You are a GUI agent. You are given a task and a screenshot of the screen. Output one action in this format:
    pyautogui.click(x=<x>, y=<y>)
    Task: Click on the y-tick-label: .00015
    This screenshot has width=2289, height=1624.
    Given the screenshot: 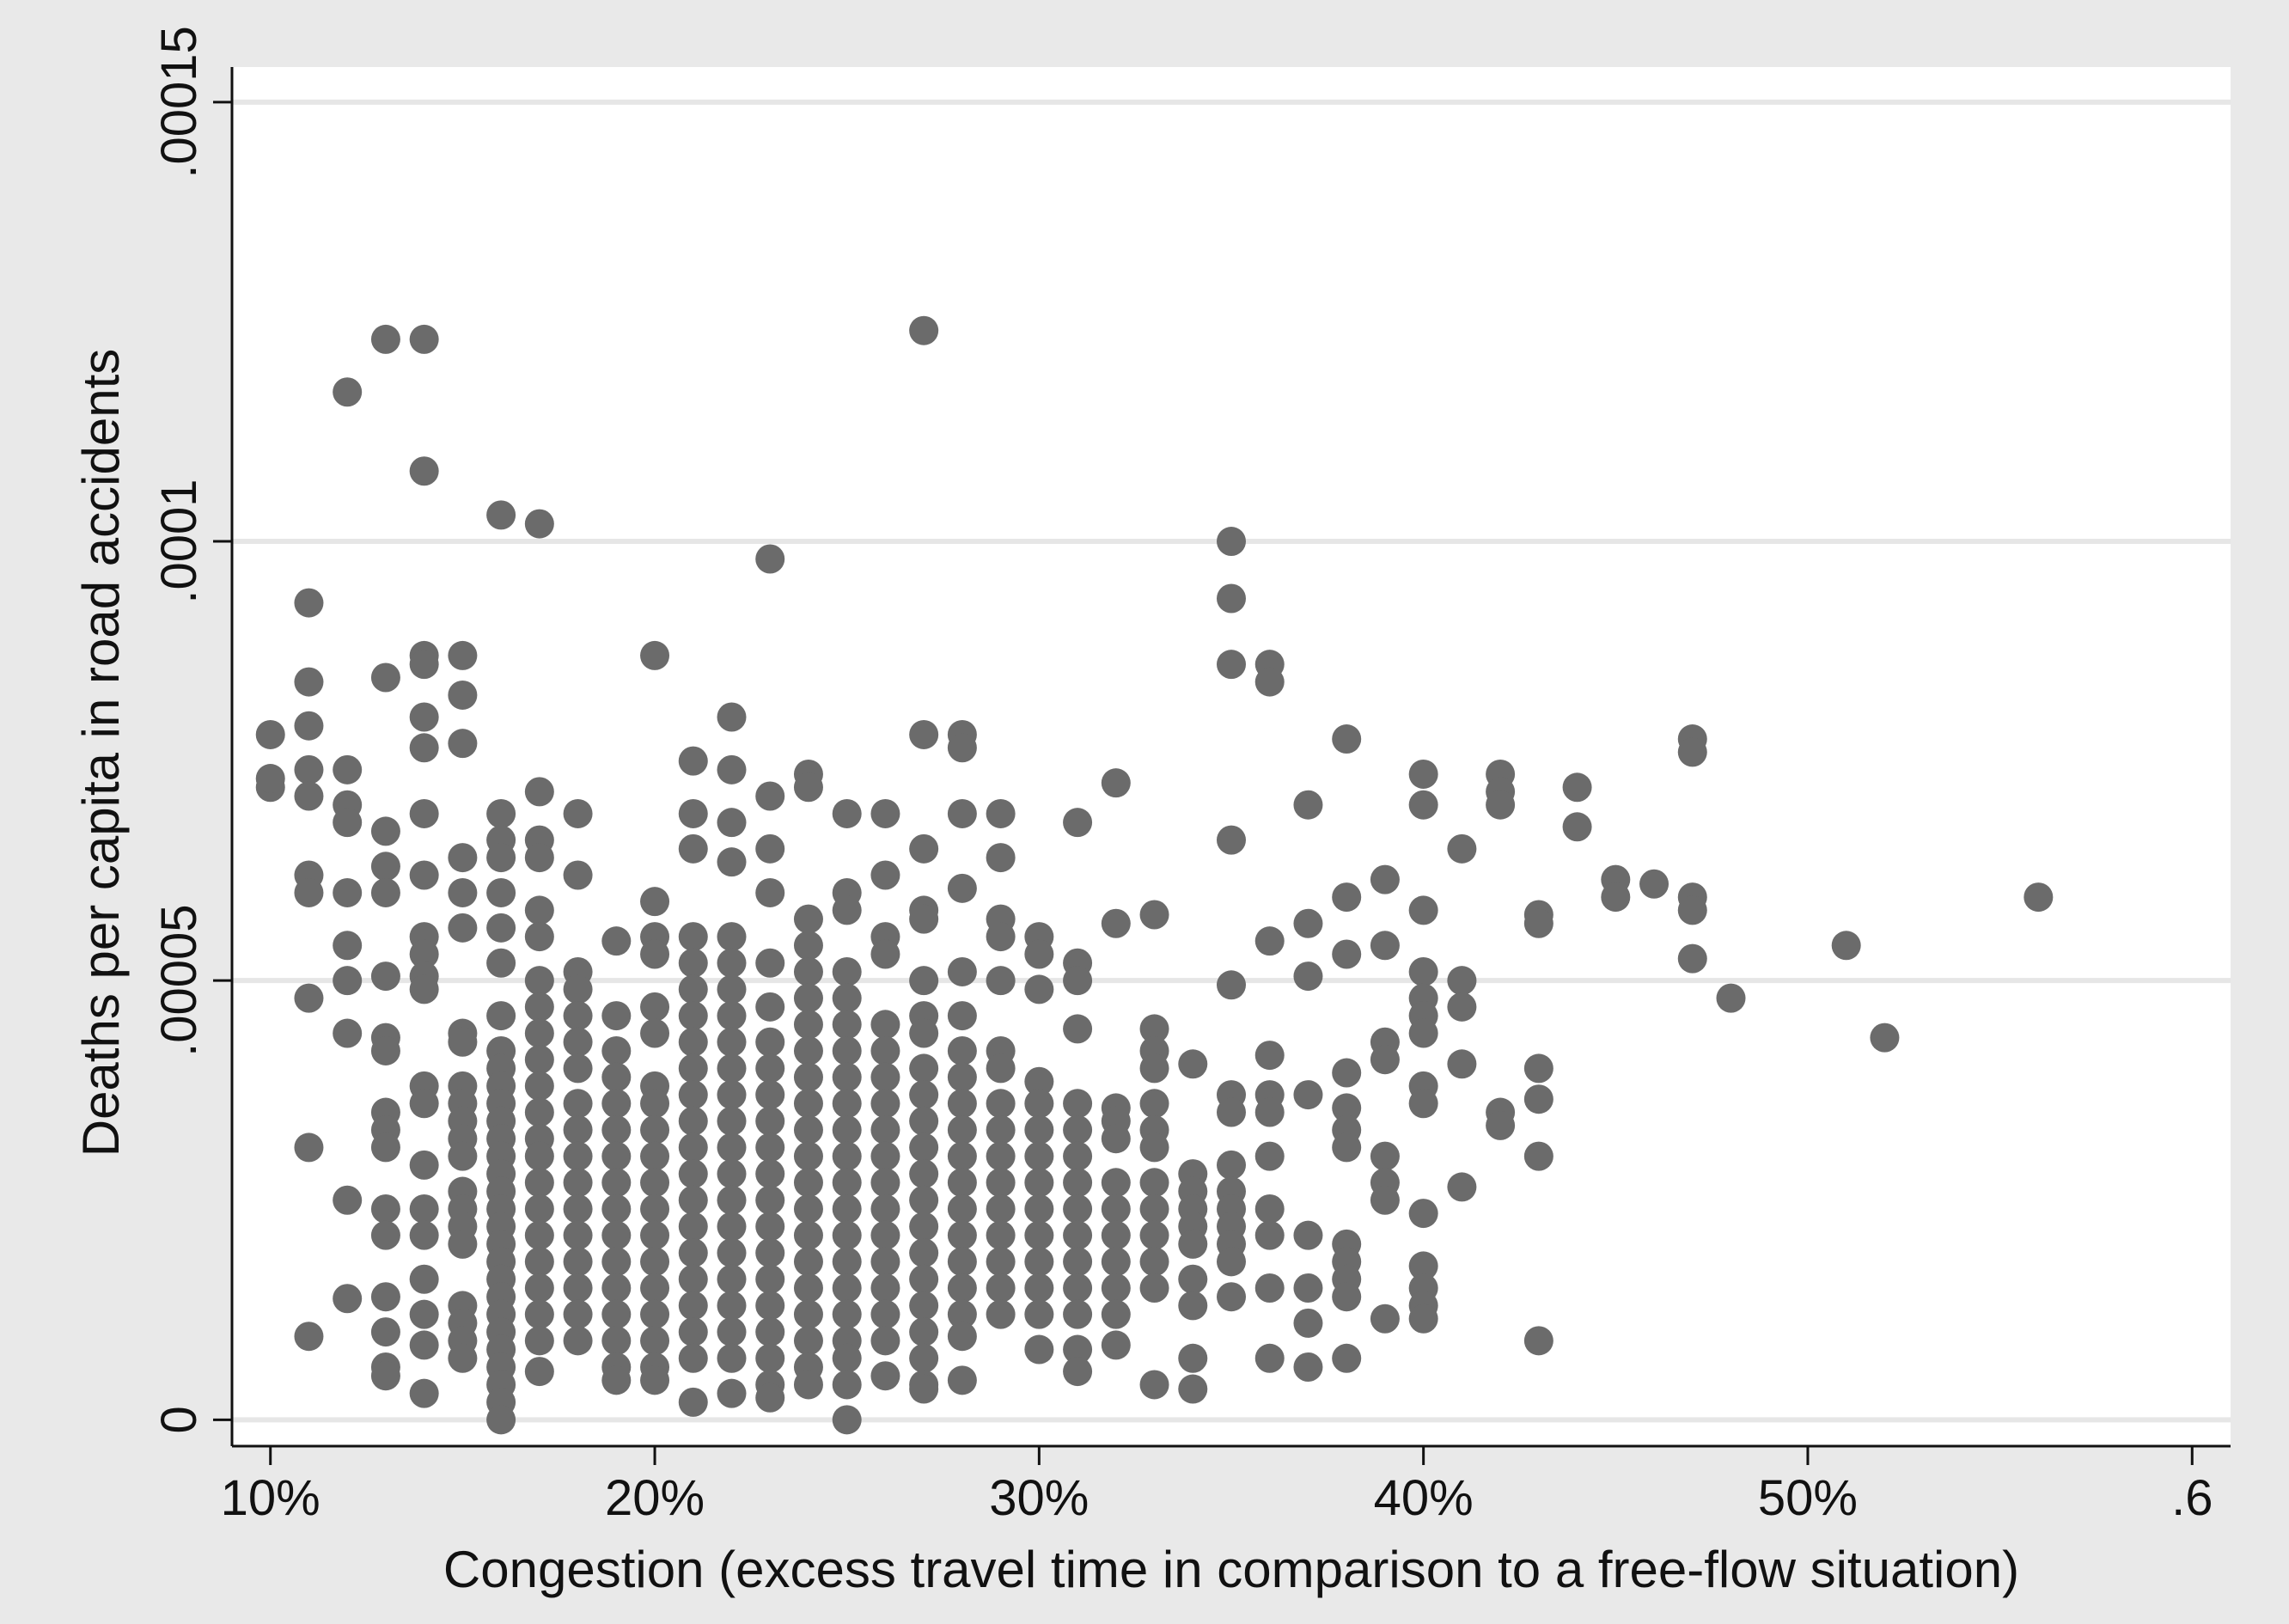 What is the action you would take?
    pyautogui.click(x=179, y=102)
    